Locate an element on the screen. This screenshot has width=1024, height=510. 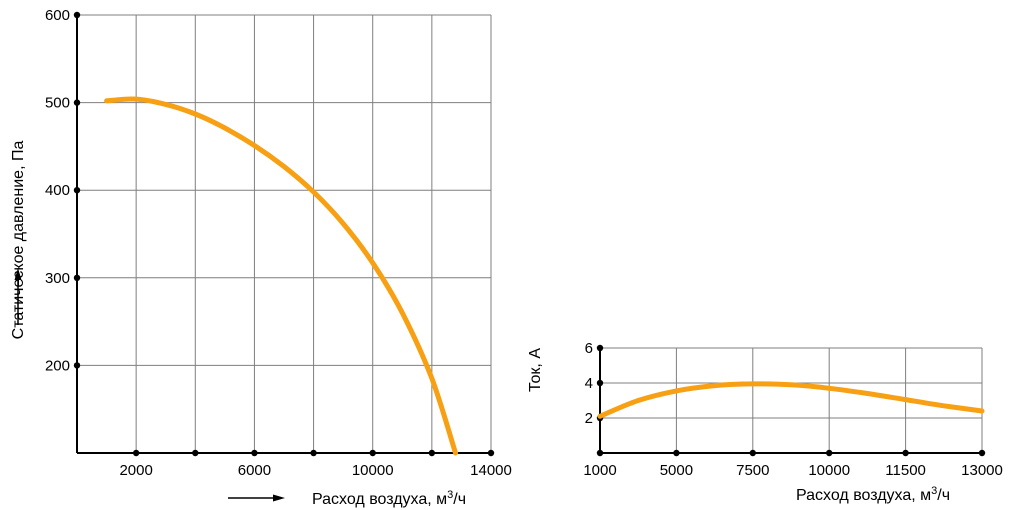
current-chart-ticks: 2 4 6 1000 5000 7500 10000 11500 13000 is located at coordinates (793, 409).